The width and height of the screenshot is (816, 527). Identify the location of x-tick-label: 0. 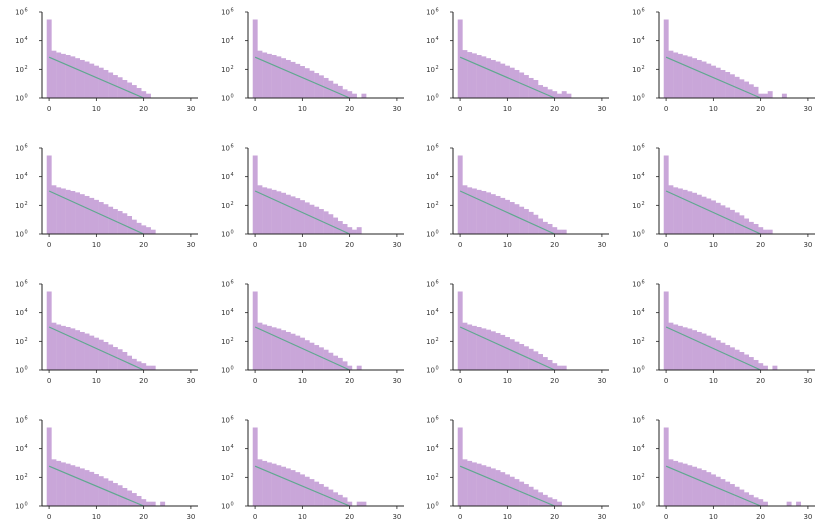
(49, 109).